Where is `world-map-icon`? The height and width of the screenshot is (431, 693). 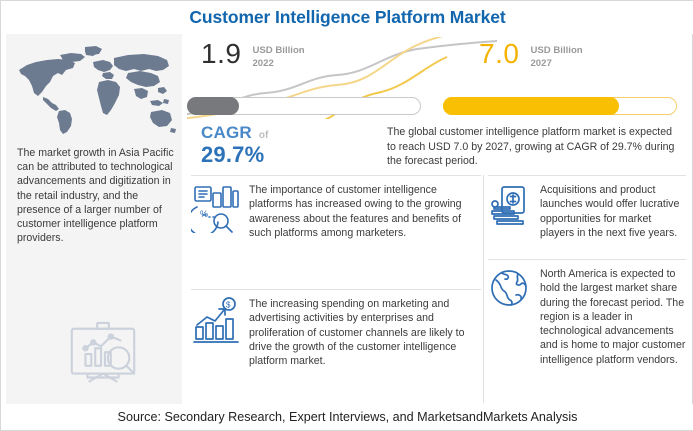 world-map-icon is located at coordinates (94, 88).